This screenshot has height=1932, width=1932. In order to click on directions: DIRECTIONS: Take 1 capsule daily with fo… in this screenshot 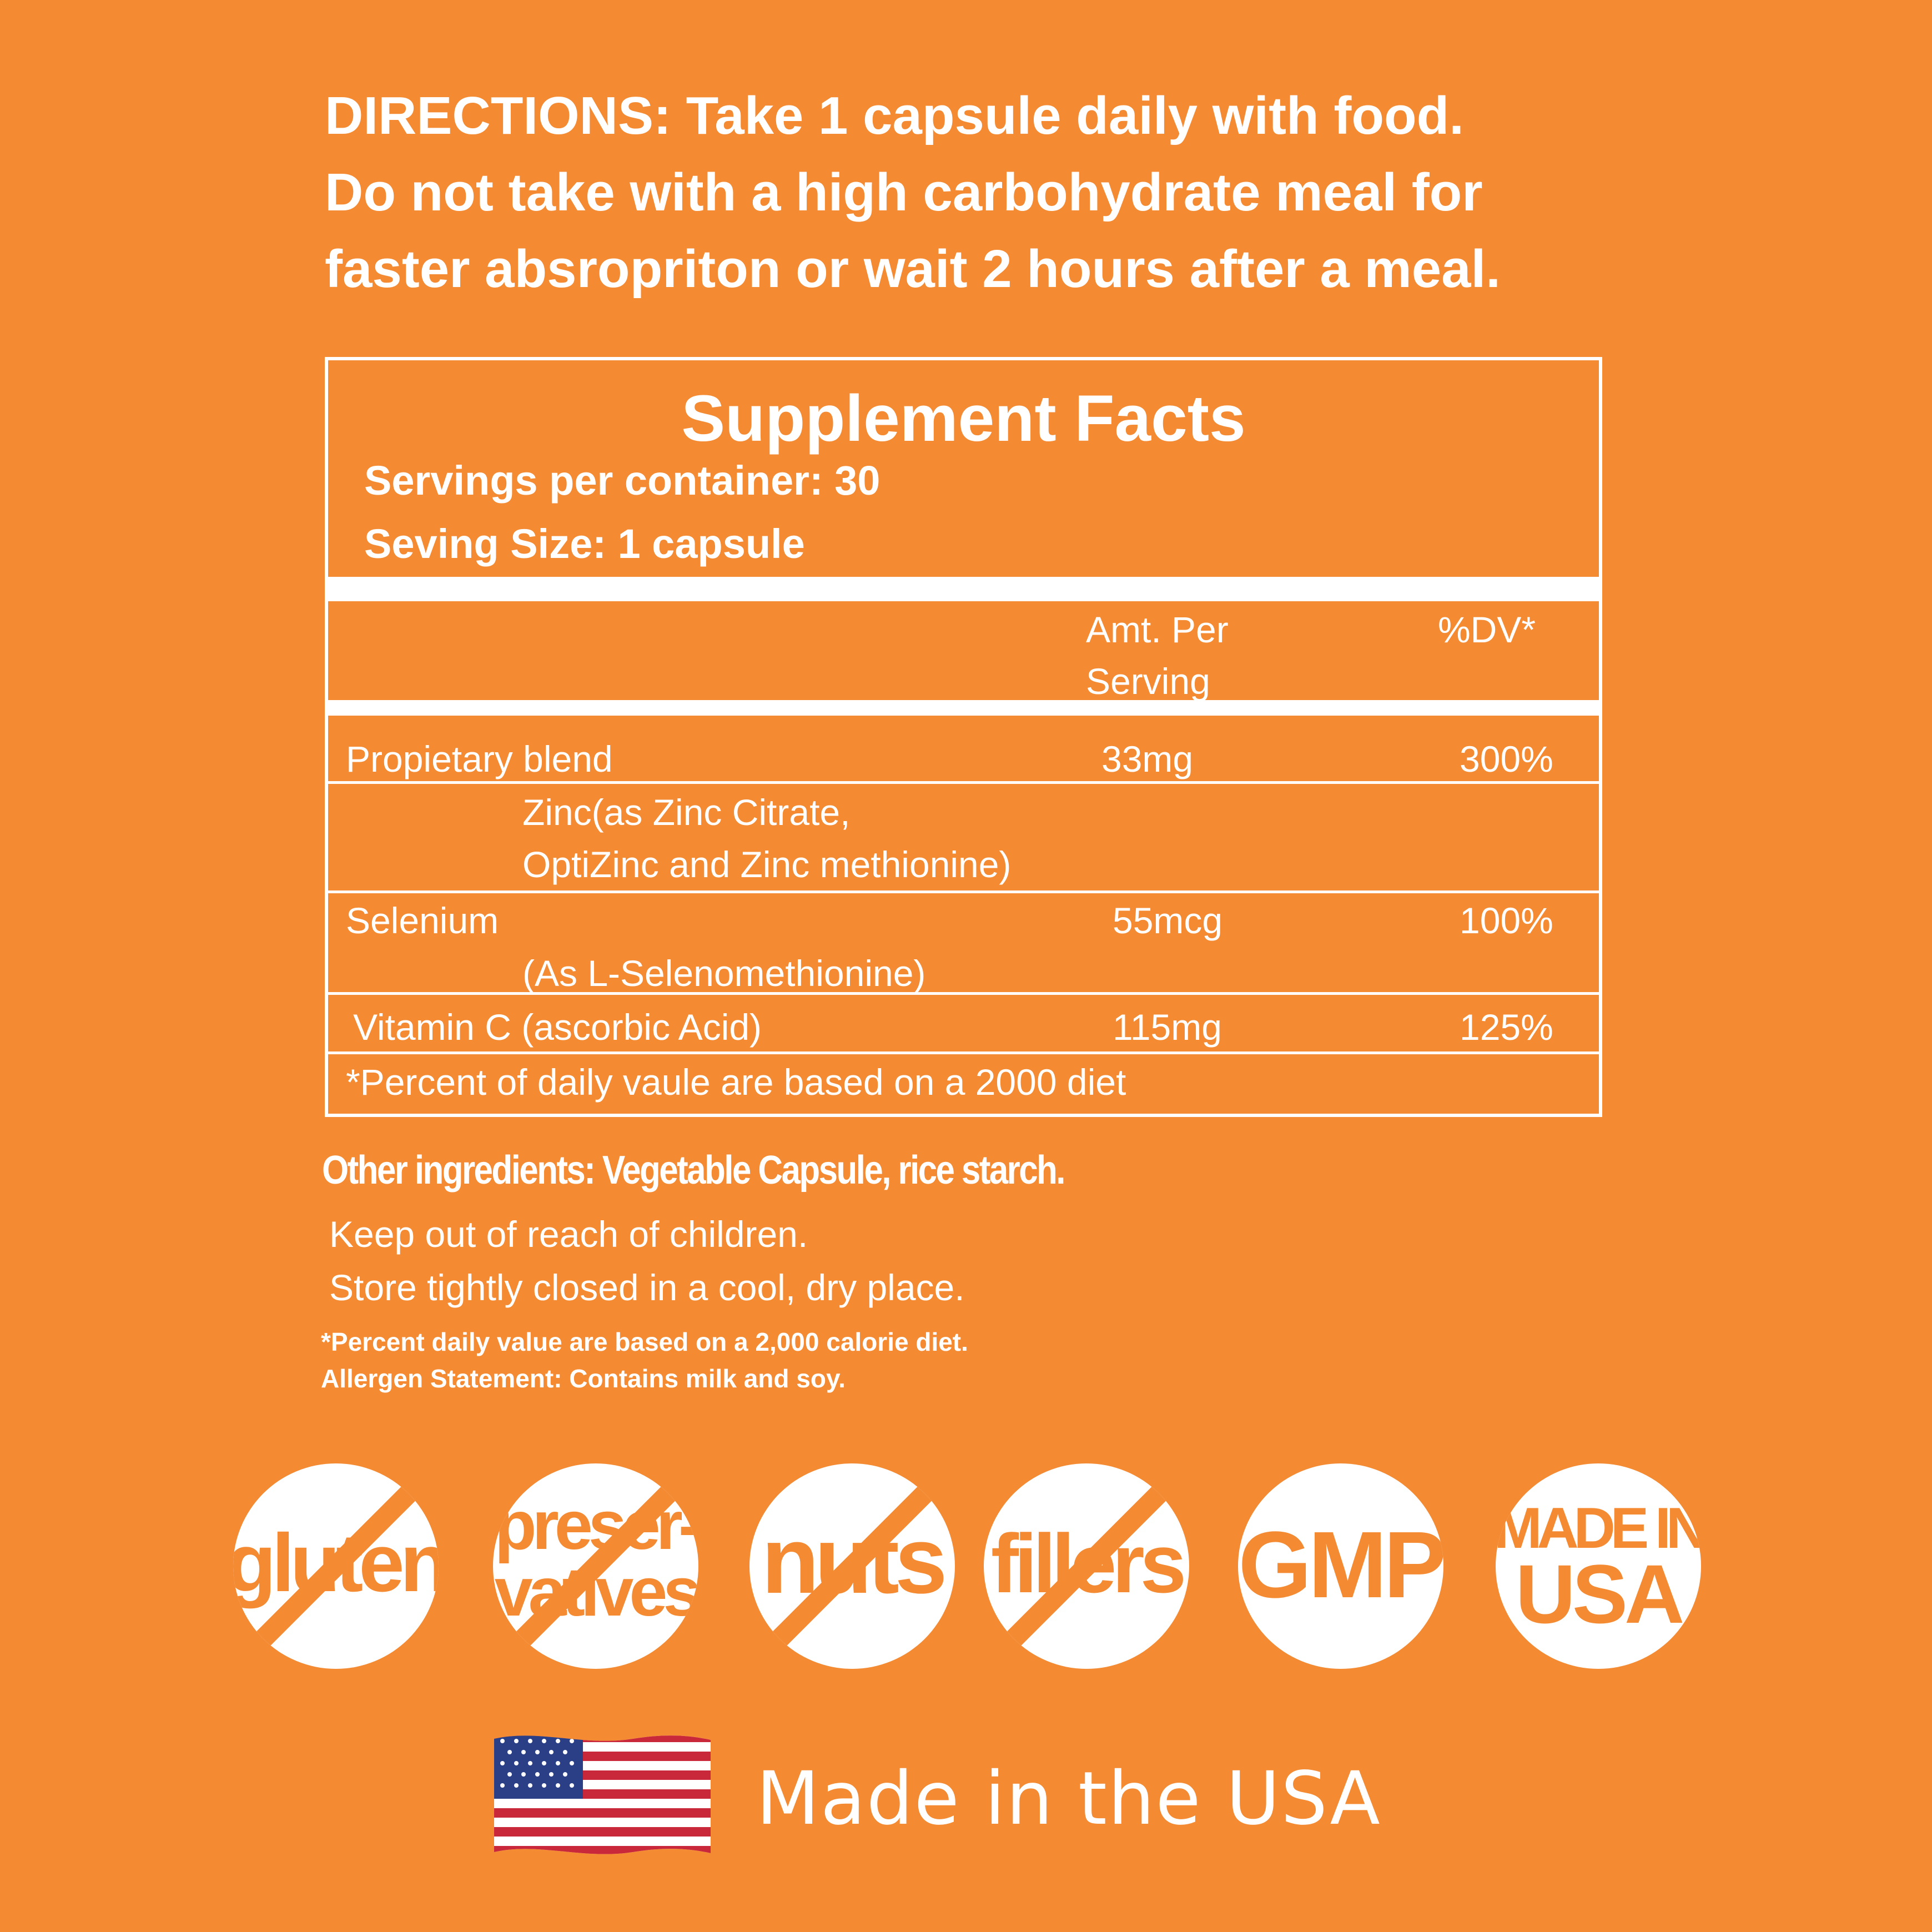, I will do `click(991, 193)`.